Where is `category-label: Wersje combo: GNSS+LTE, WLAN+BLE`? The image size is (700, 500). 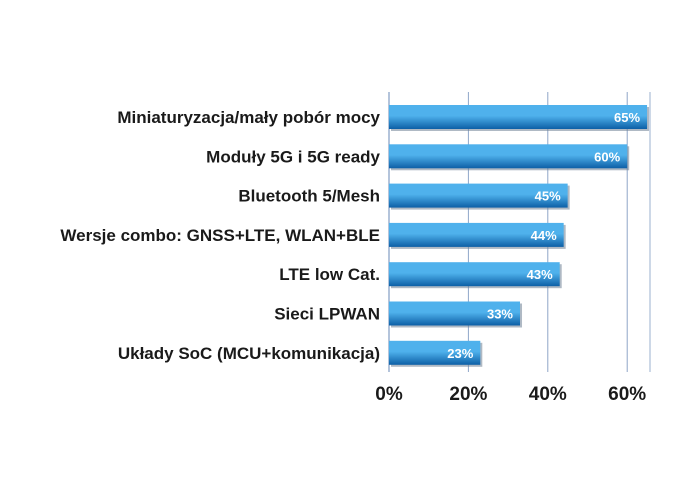 category-label: Wersje combo: GNSS+LTE, WLAN+BLE is located at coordinates (220, 235).